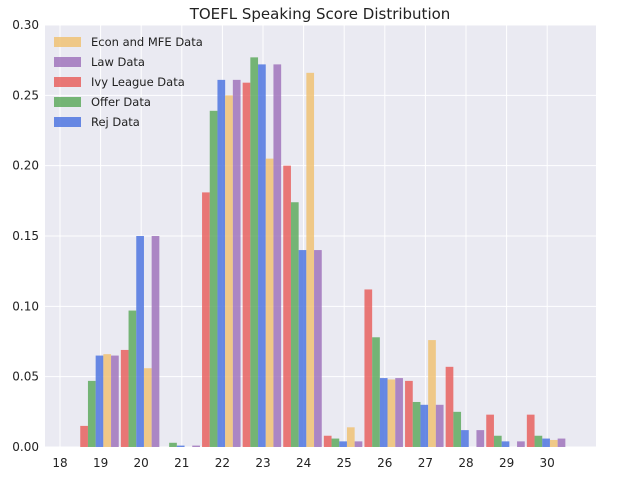 This screenshot has width=629, height=479. I want to click on legend-label: Law Data, so click(118, 62).